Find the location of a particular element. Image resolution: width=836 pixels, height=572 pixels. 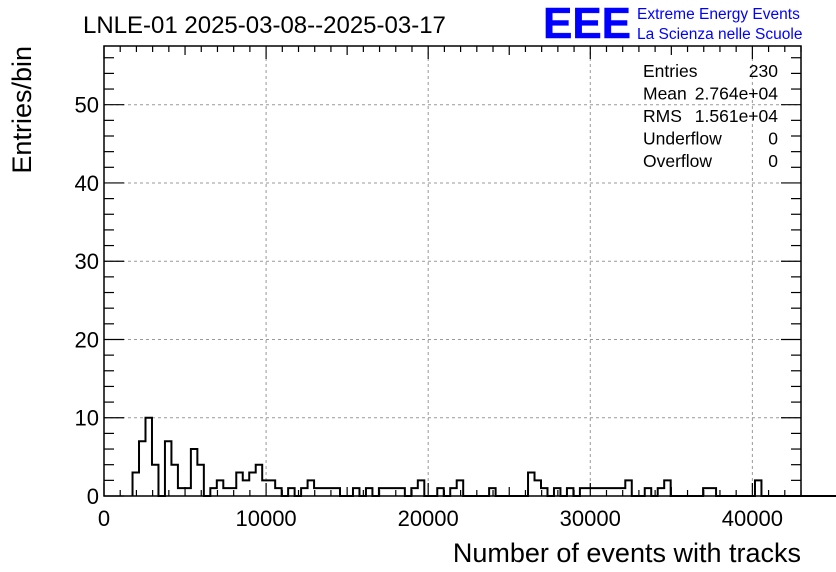

x-tick-label: 10000 is located at coordinates (265, 518).